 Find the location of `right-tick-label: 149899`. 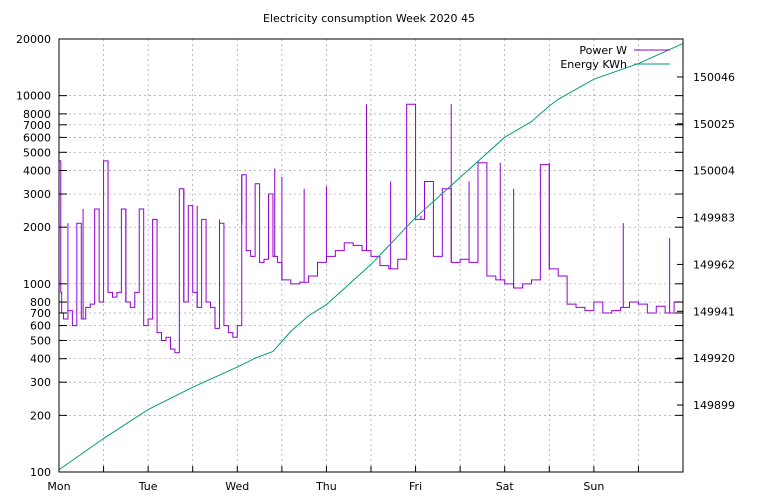

right-tick-label: 149899 is located at coordinates (714, 405).